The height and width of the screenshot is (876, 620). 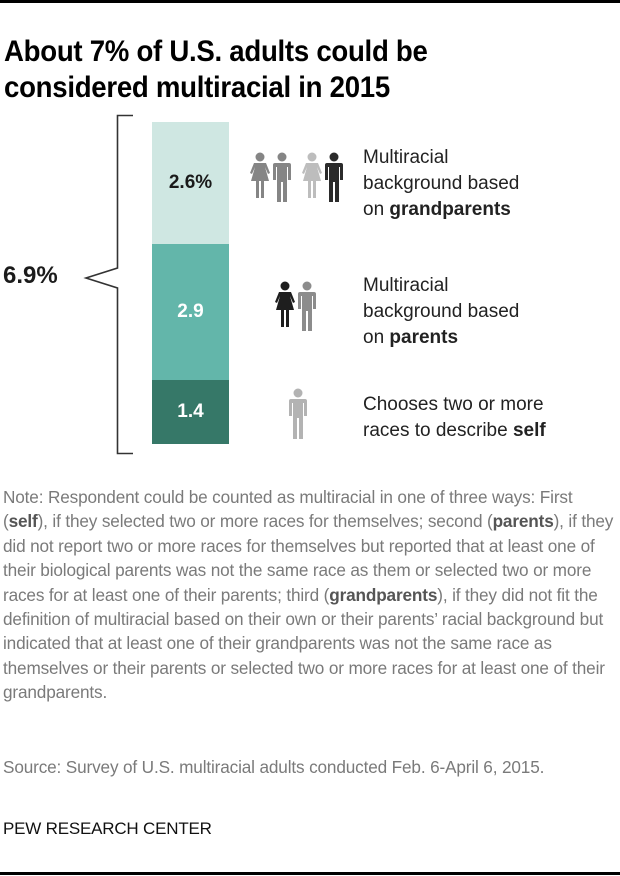 What do you see at coordinates (310, 873) in the screenshot?
I see `bottom-rule` at bounding box center [310, 873].